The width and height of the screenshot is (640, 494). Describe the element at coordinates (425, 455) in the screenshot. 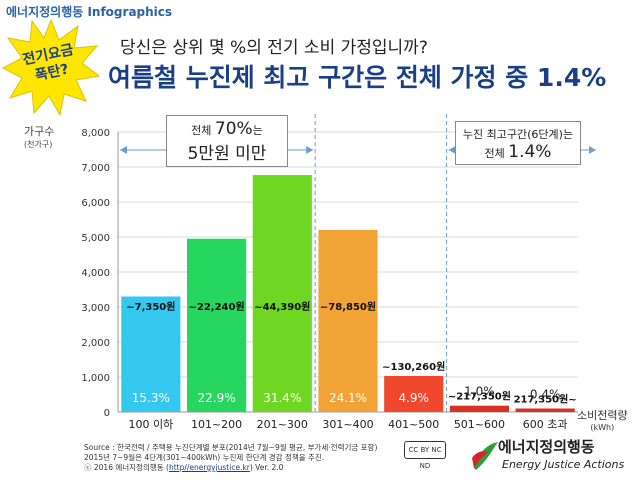

I see `cc-license-icon: CC BY NC ND` at that location.